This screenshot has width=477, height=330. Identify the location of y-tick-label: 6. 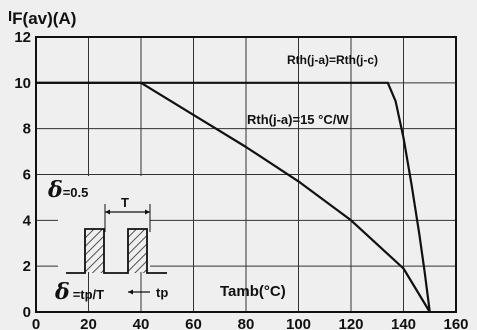
(27, 175).